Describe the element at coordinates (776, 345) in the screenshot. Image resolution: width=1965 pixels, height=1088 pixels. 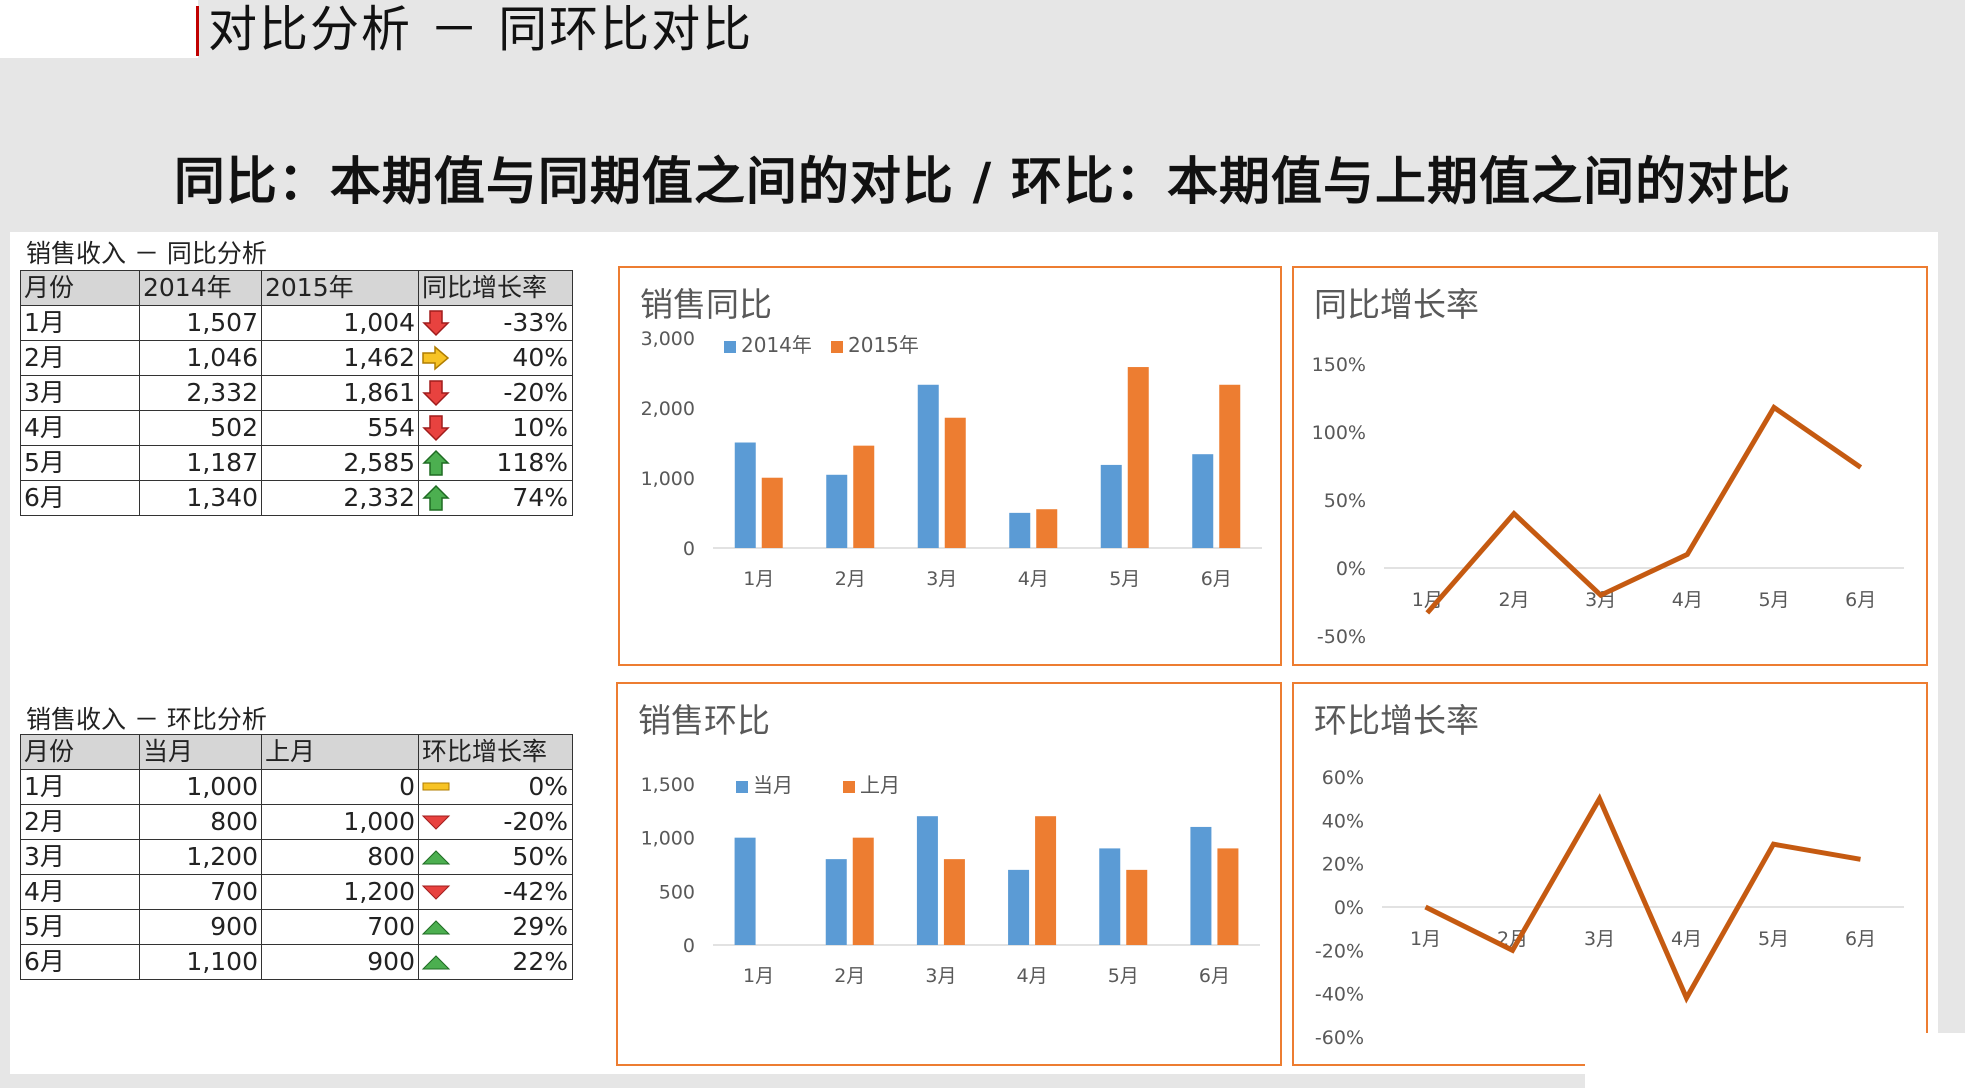
I see `legend-label: 2014年` at that location.